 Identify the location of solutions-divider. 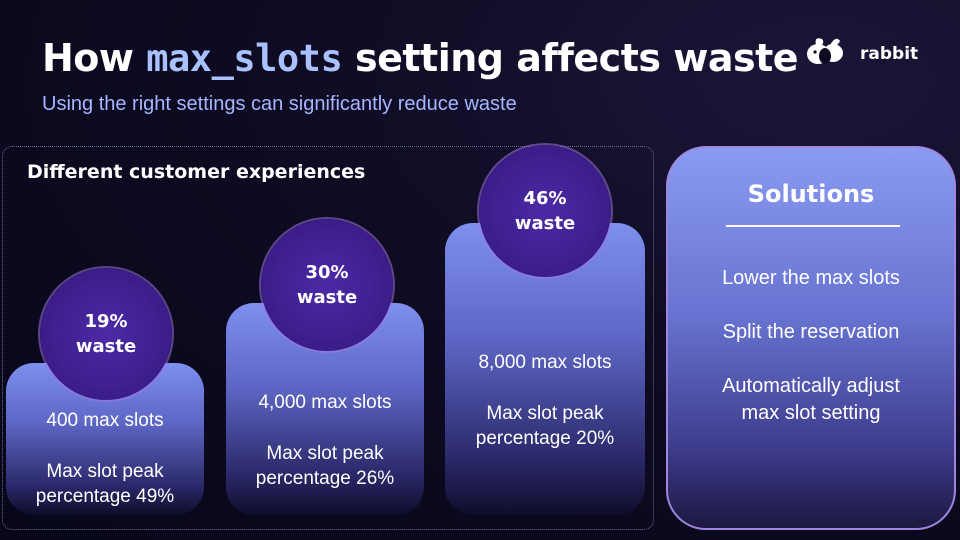
(813, 226).